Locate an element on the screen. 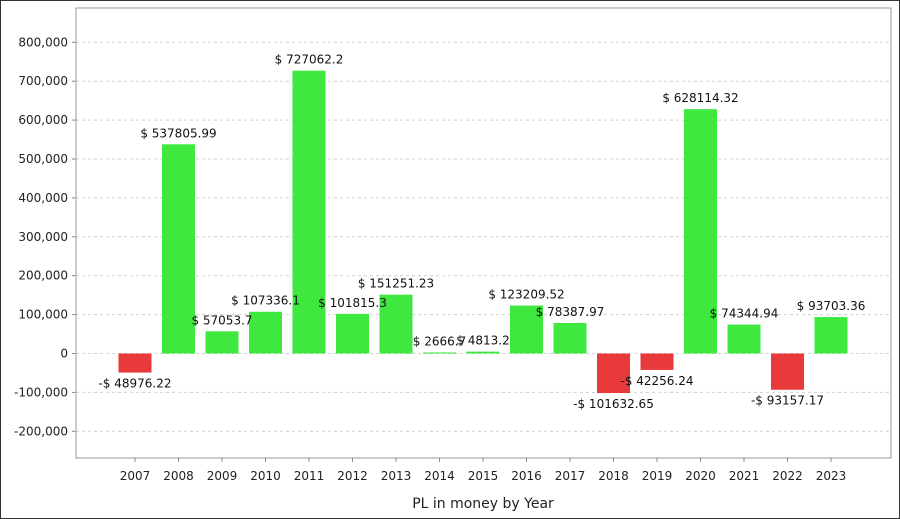  data-label-2007: -$ 48976.22 is located at coordinates (134, 384).